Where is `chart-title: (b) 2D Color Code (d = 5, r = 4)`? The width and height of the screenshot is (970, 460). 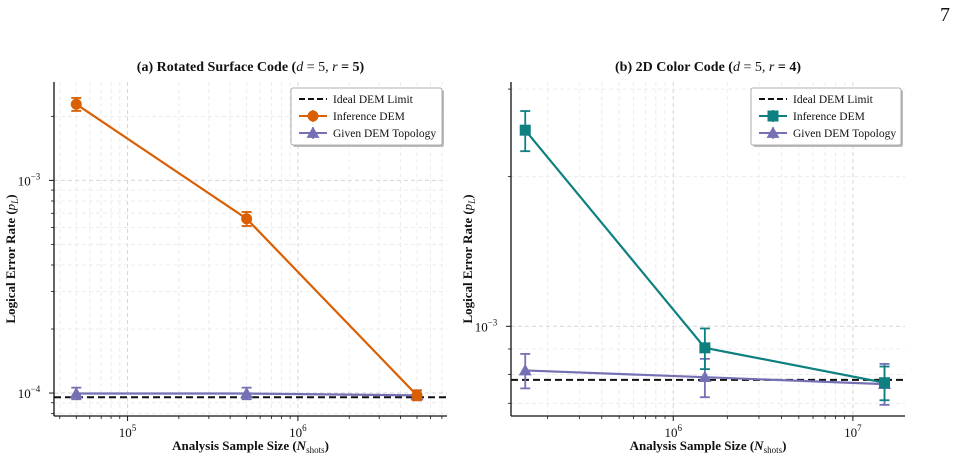 chart-title: (b) 2D Color Code (d = 5, r = 4) is located at coordinates (708, 67).